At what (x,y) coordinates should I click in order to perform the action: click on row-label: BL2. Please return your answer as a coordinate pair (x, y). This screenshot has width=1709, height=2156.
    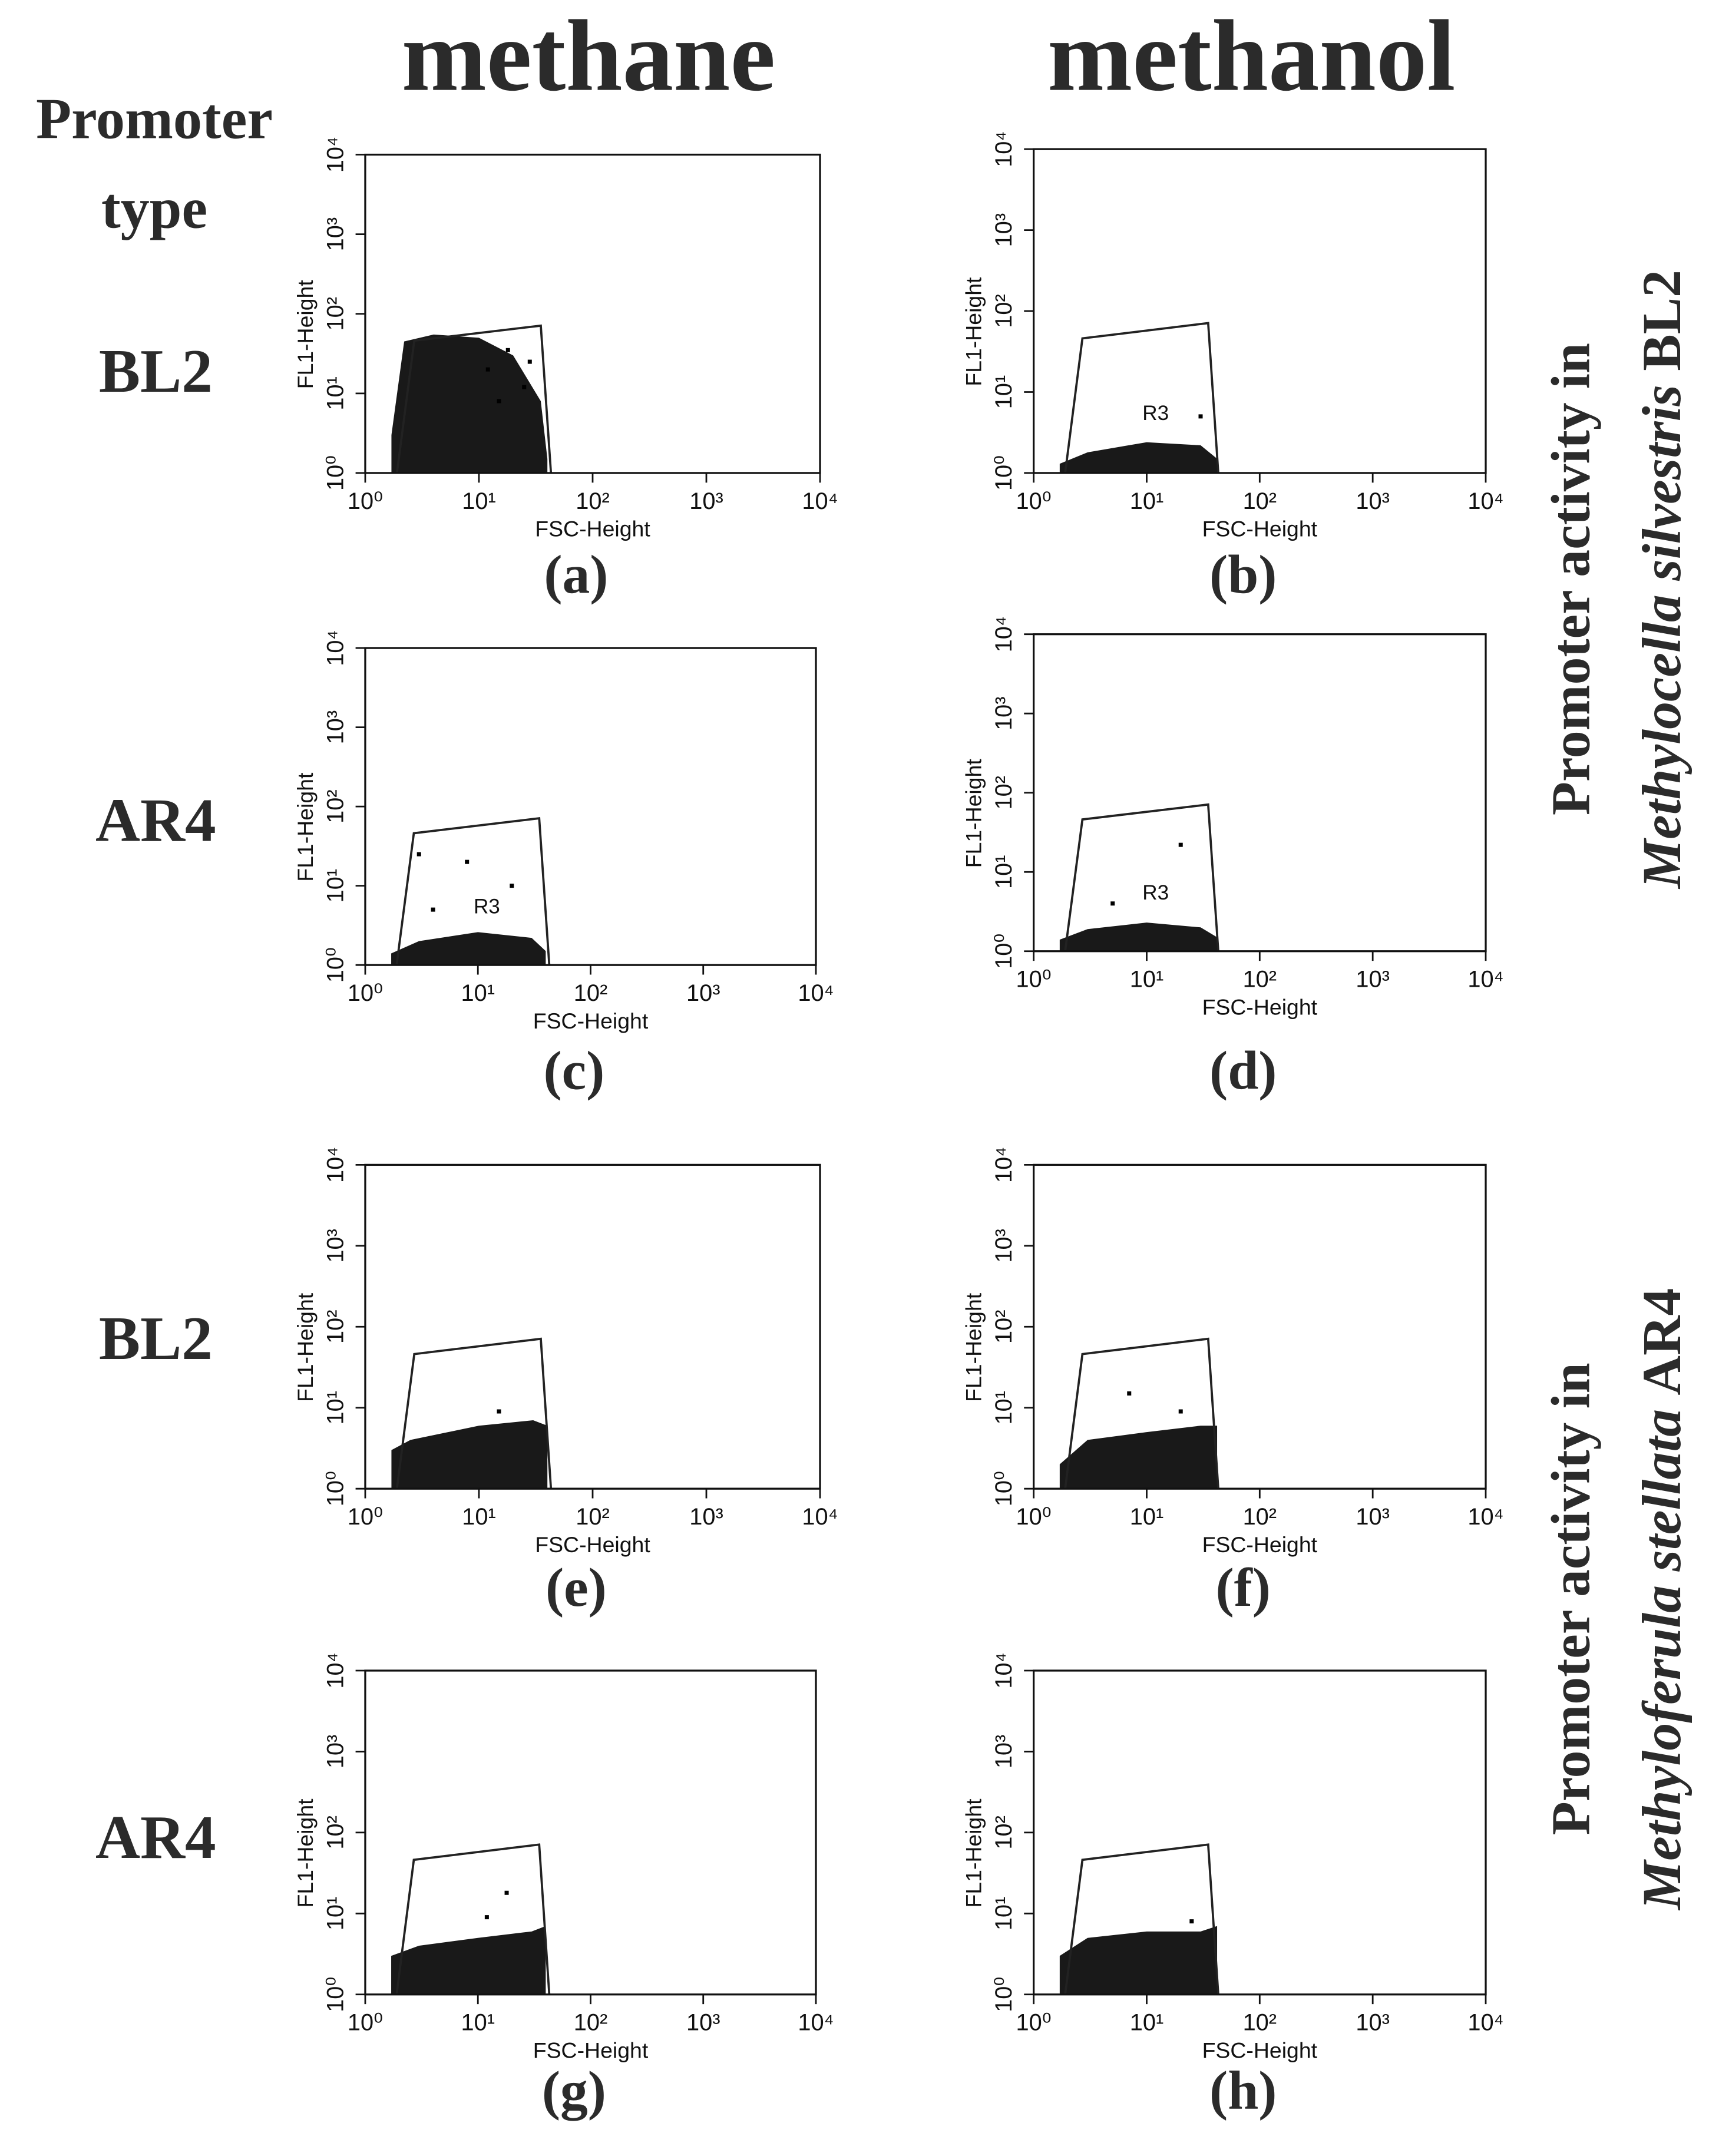
    Looking at the image, I should click on (156, 370).